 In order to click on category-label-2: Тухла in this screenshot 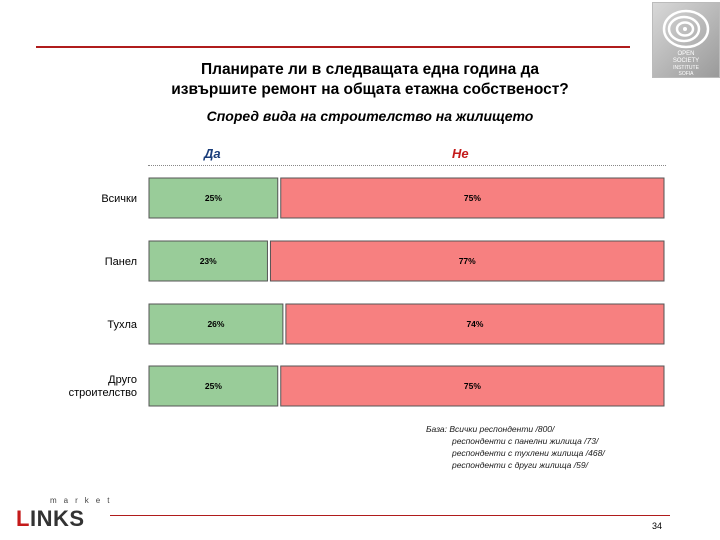, I will do `click(122, 325)`.